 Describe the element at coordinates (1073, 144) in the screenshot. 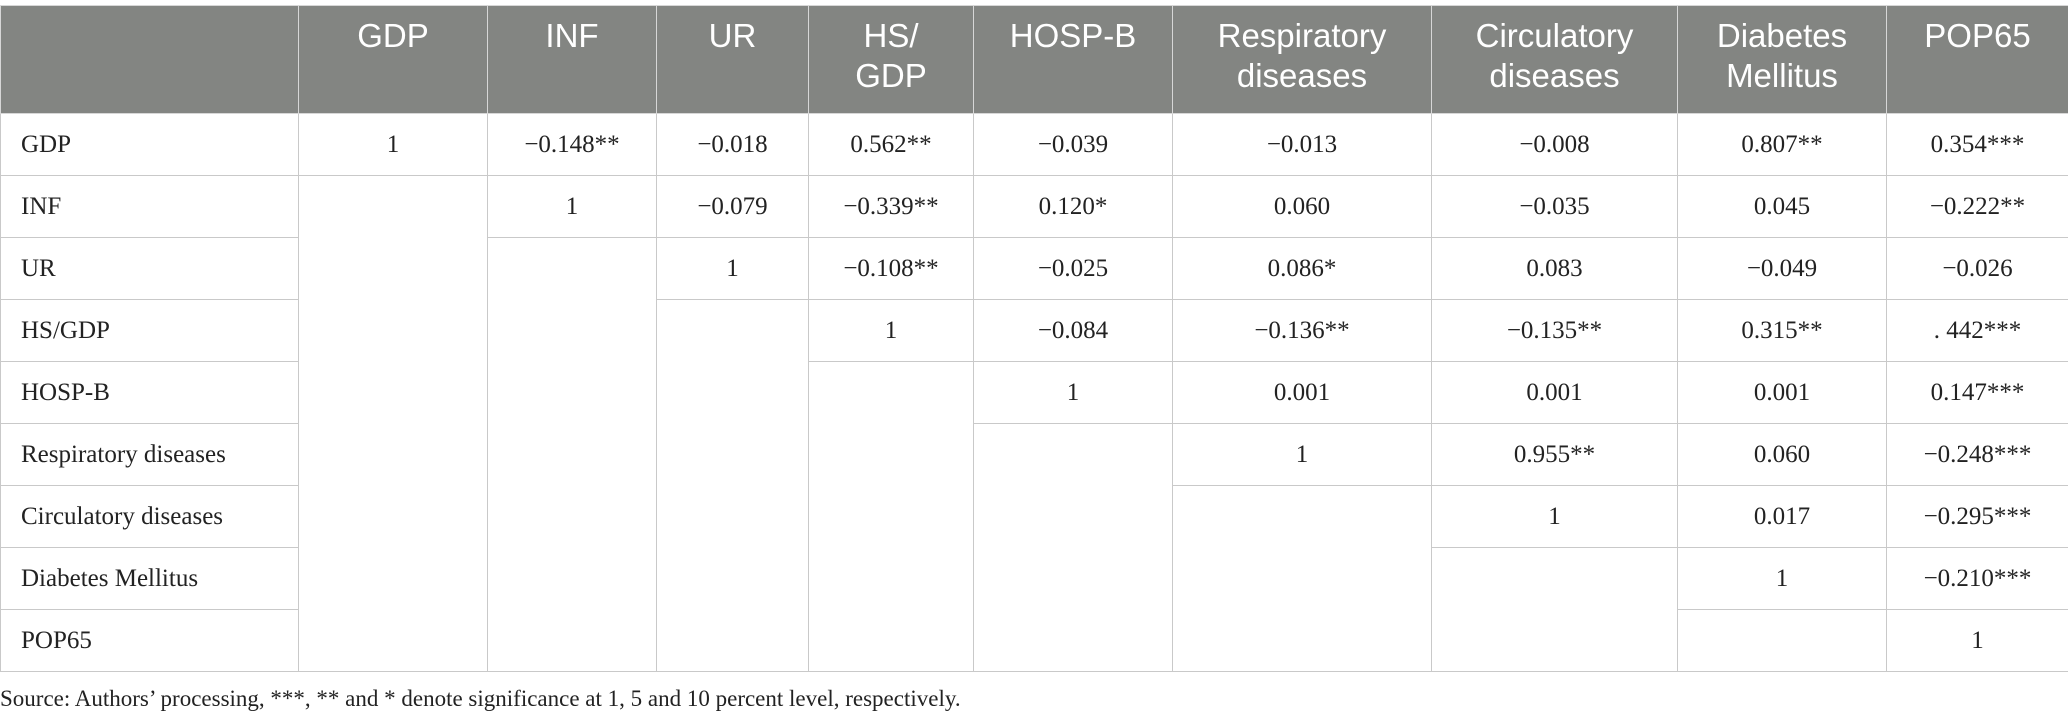

I see `value-cell: −0.039` at that location.